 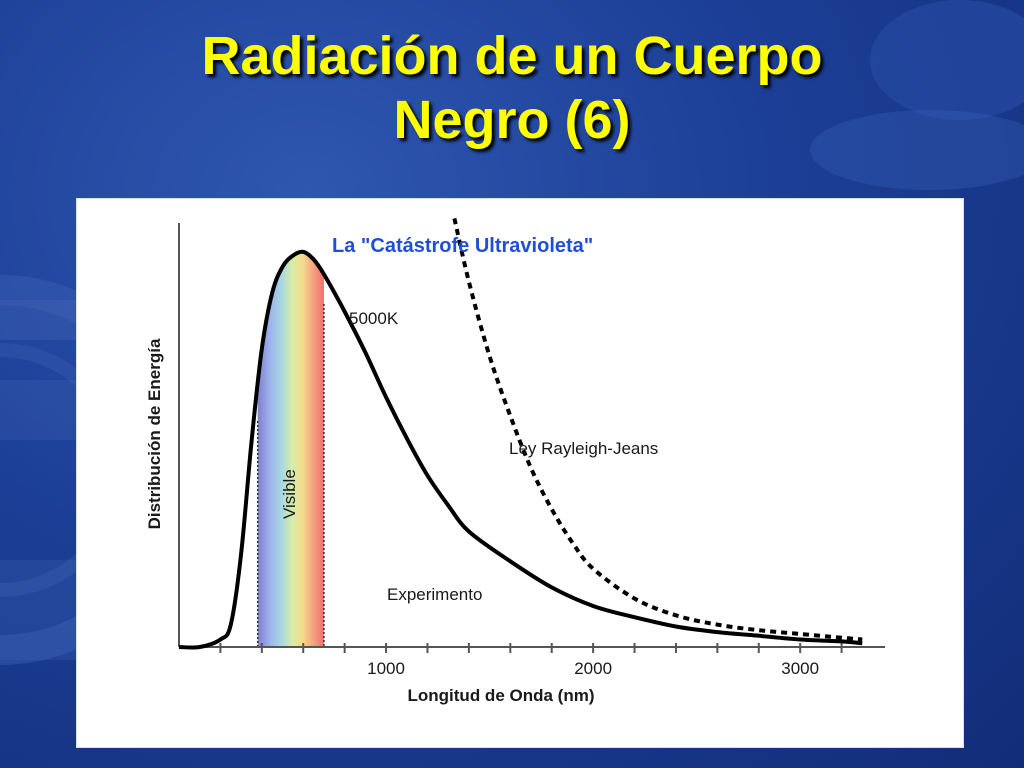 I want to click on visible-band, so click(x=290, y=449).